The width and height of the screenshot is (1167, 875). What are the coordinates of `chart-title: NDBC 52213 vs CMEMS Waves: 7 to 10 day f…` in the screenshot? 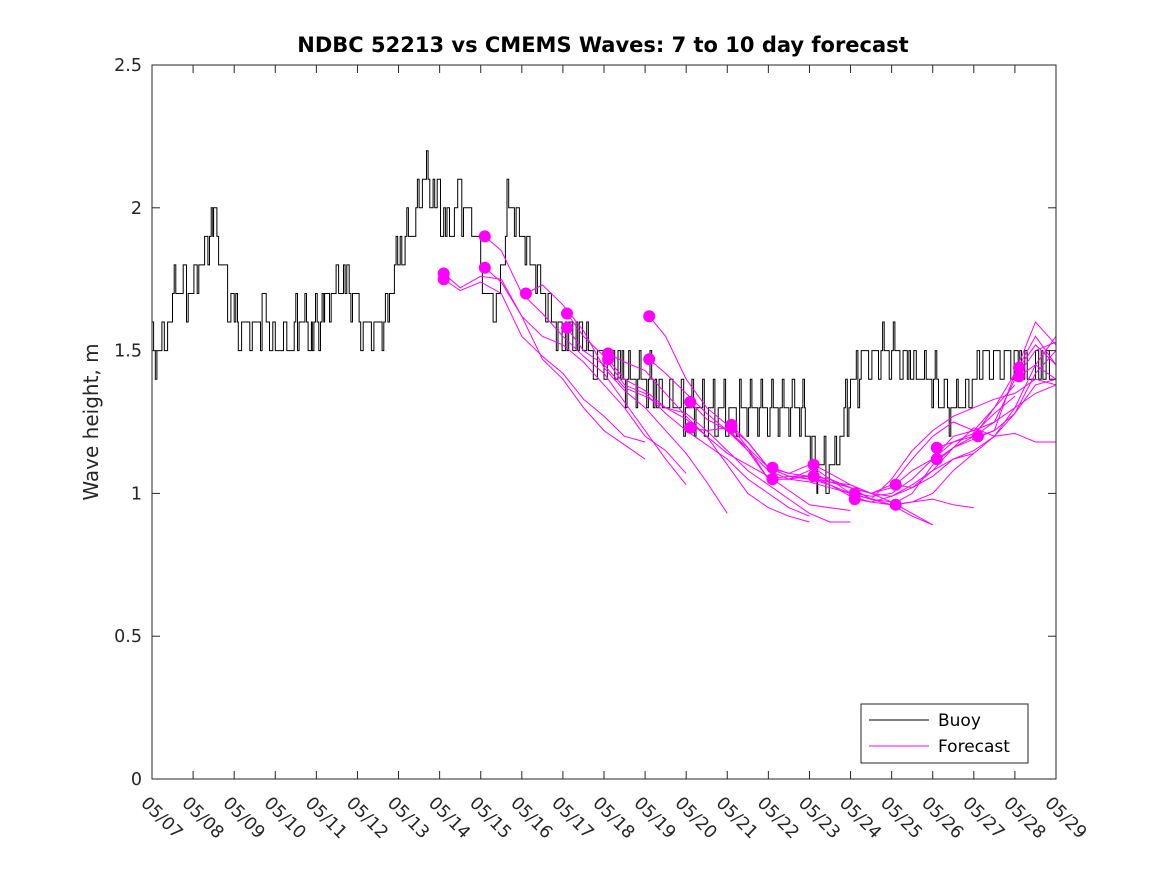 It's located at (602, 45).